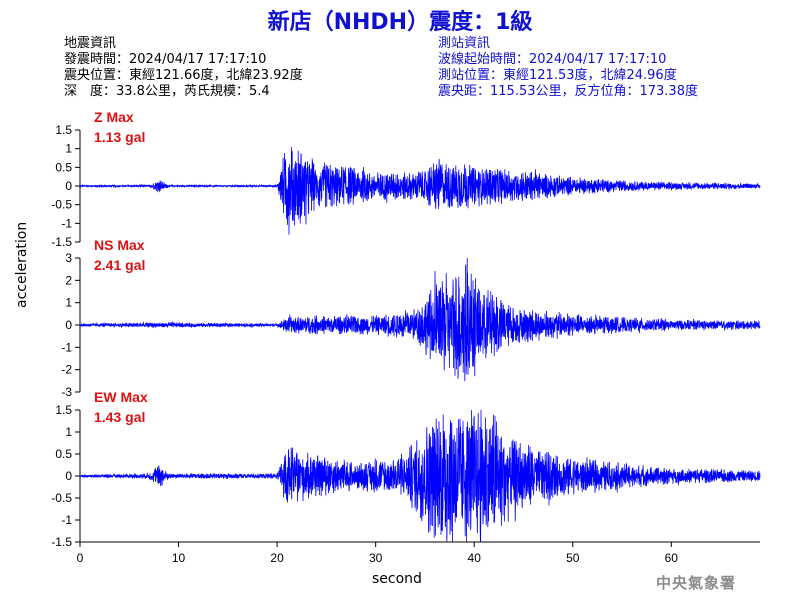 This screenshot has height=600, width=800. Describe the element at coordinates (277, 558) in the screenshot. I see `x-tick-label: 20` at that location.